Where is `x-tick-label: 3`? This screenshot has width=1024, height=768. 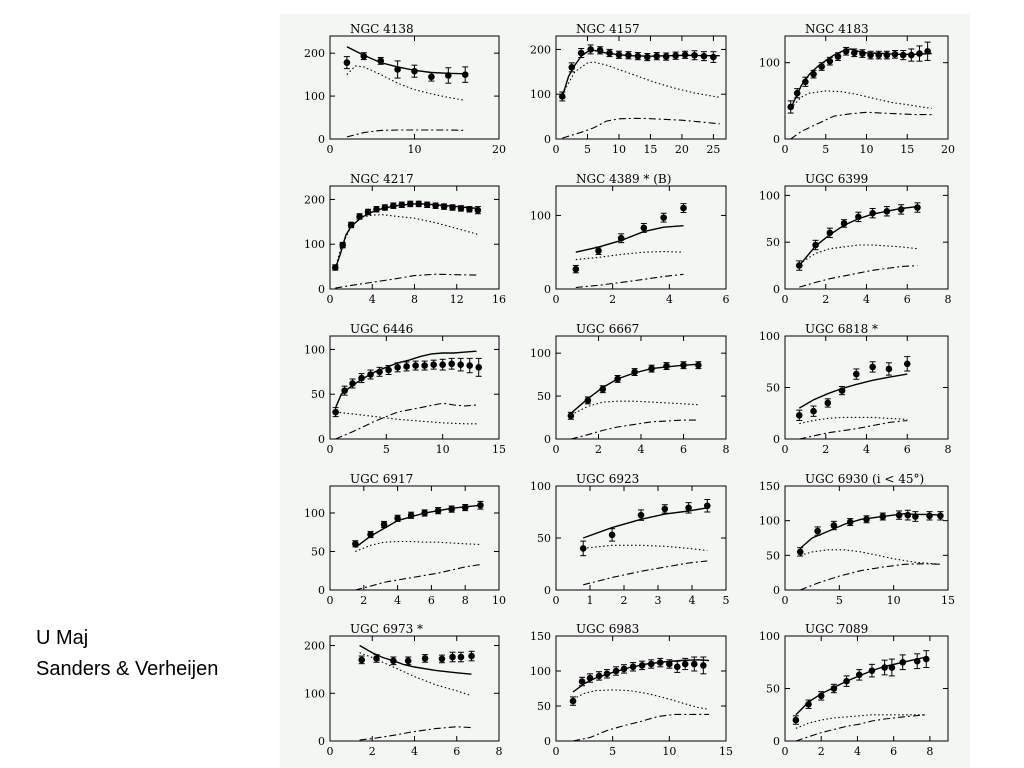 x-tick-label: 3 is located at coordinates (658, 600).